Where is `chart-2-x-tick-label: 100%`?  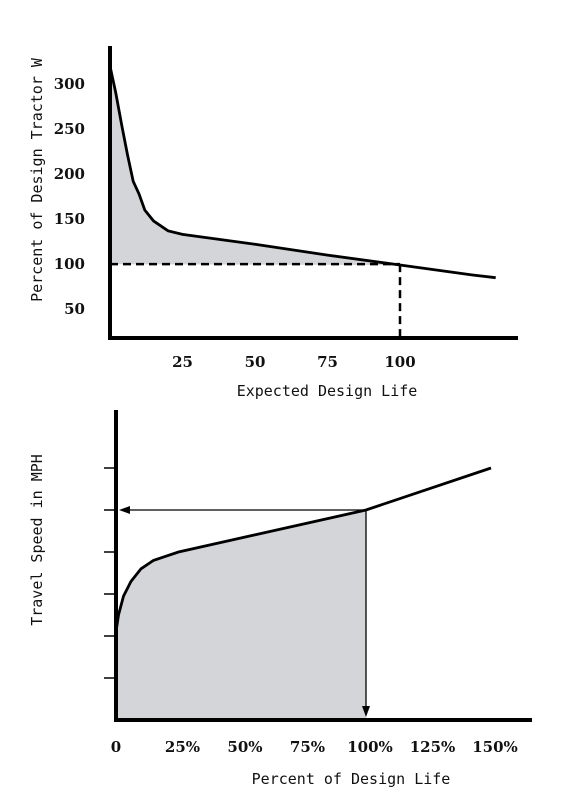 chart-2-x-tick-label: 100% is located at coordinates (370, 747).